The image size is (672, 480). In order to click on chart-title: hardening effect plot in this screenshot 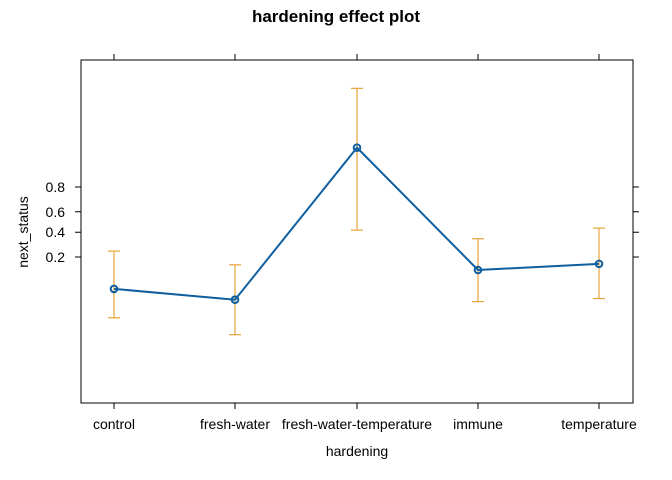, I will do `click(336, 16)`.